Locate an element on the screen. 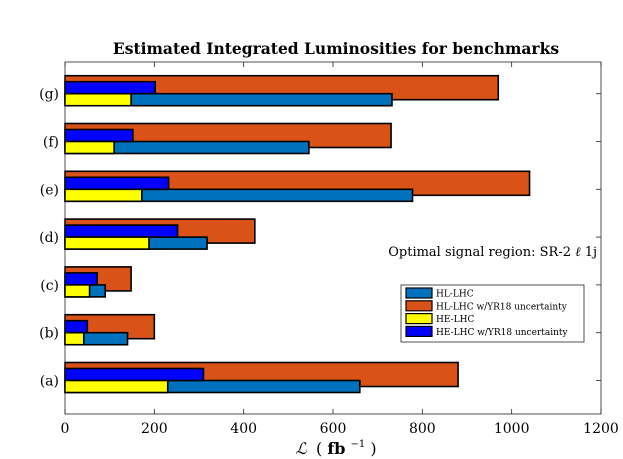  x-axis-label: ℒ ( fb −1 ) is located at coordinates (335, 445).